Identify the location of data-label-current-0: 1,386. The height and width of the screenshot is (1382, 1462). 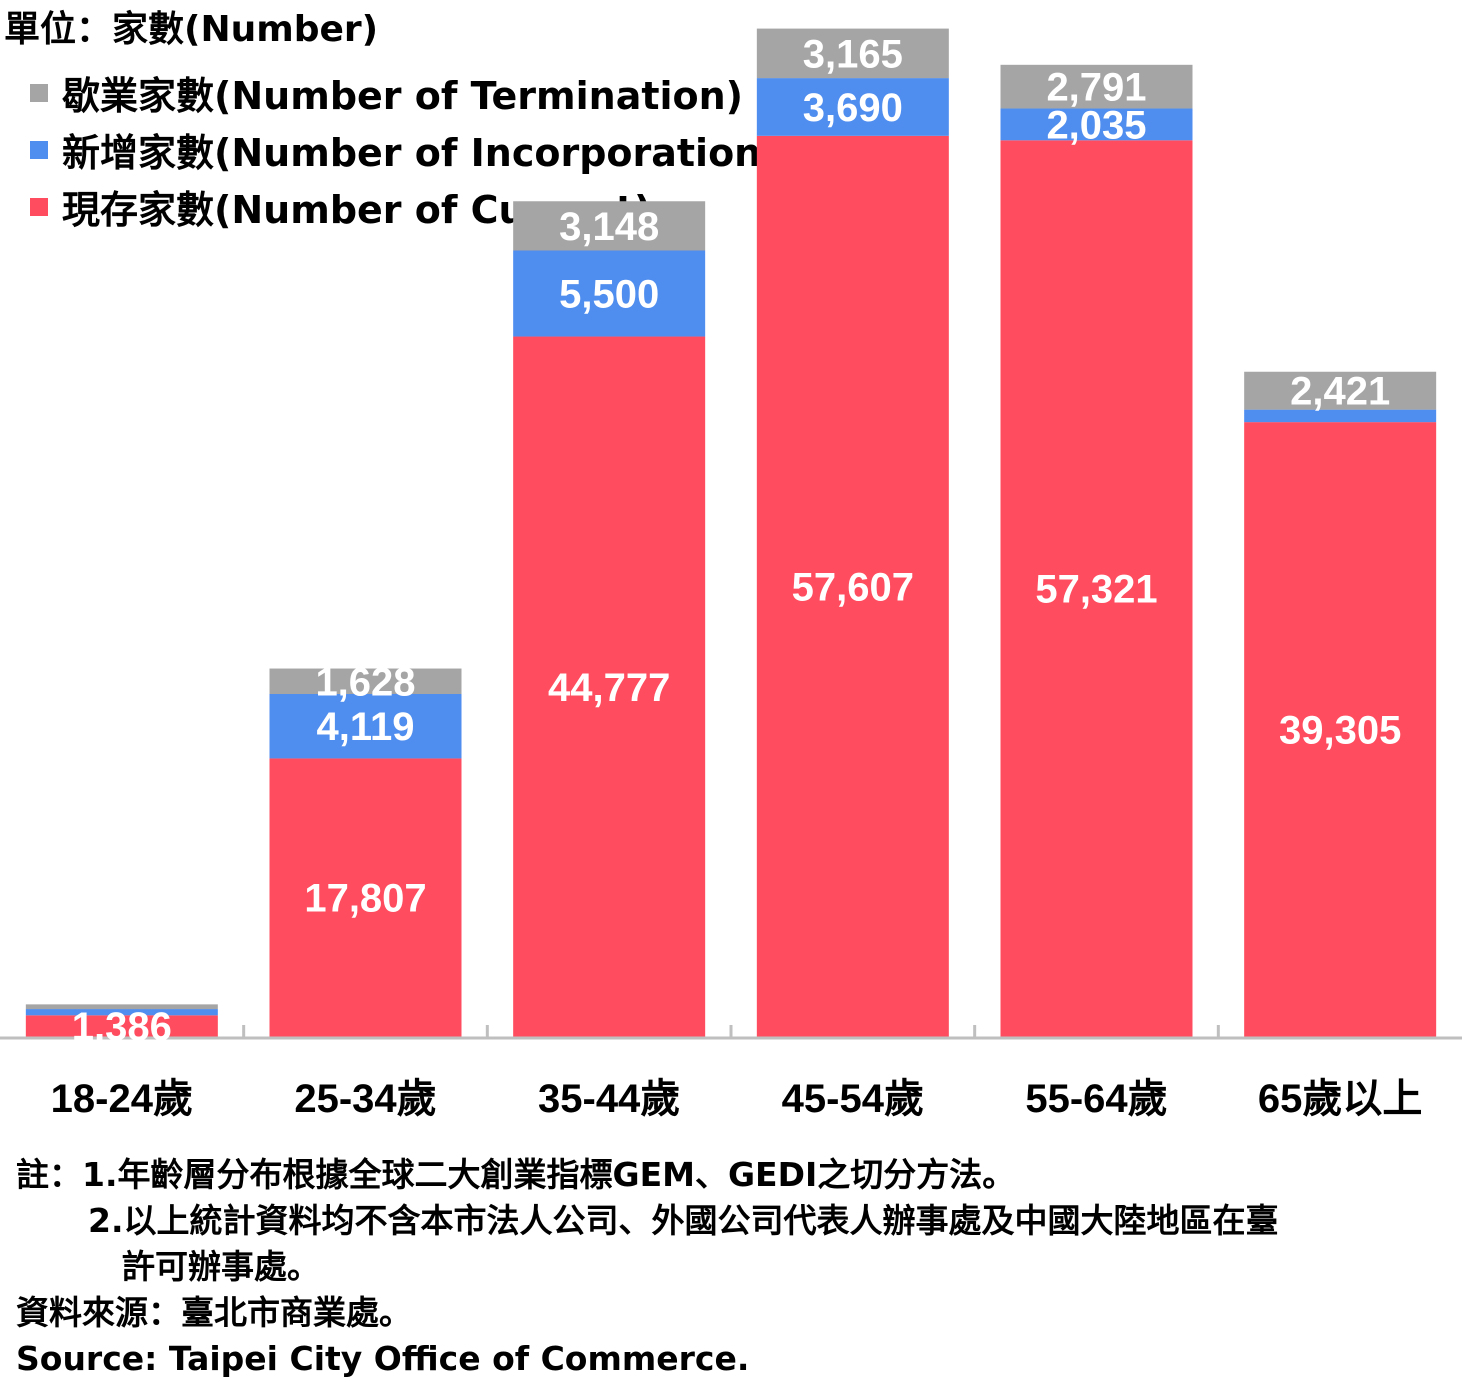
(122, 1027).